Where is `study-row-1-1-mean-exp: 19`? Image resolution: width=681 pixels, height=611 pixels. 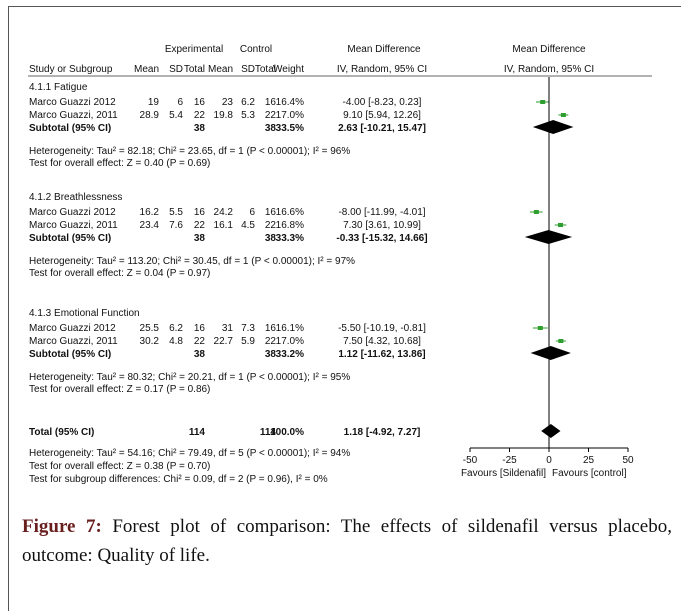
study-row-1-1-mean-exp: 19 is located at coordinates (154, 102).